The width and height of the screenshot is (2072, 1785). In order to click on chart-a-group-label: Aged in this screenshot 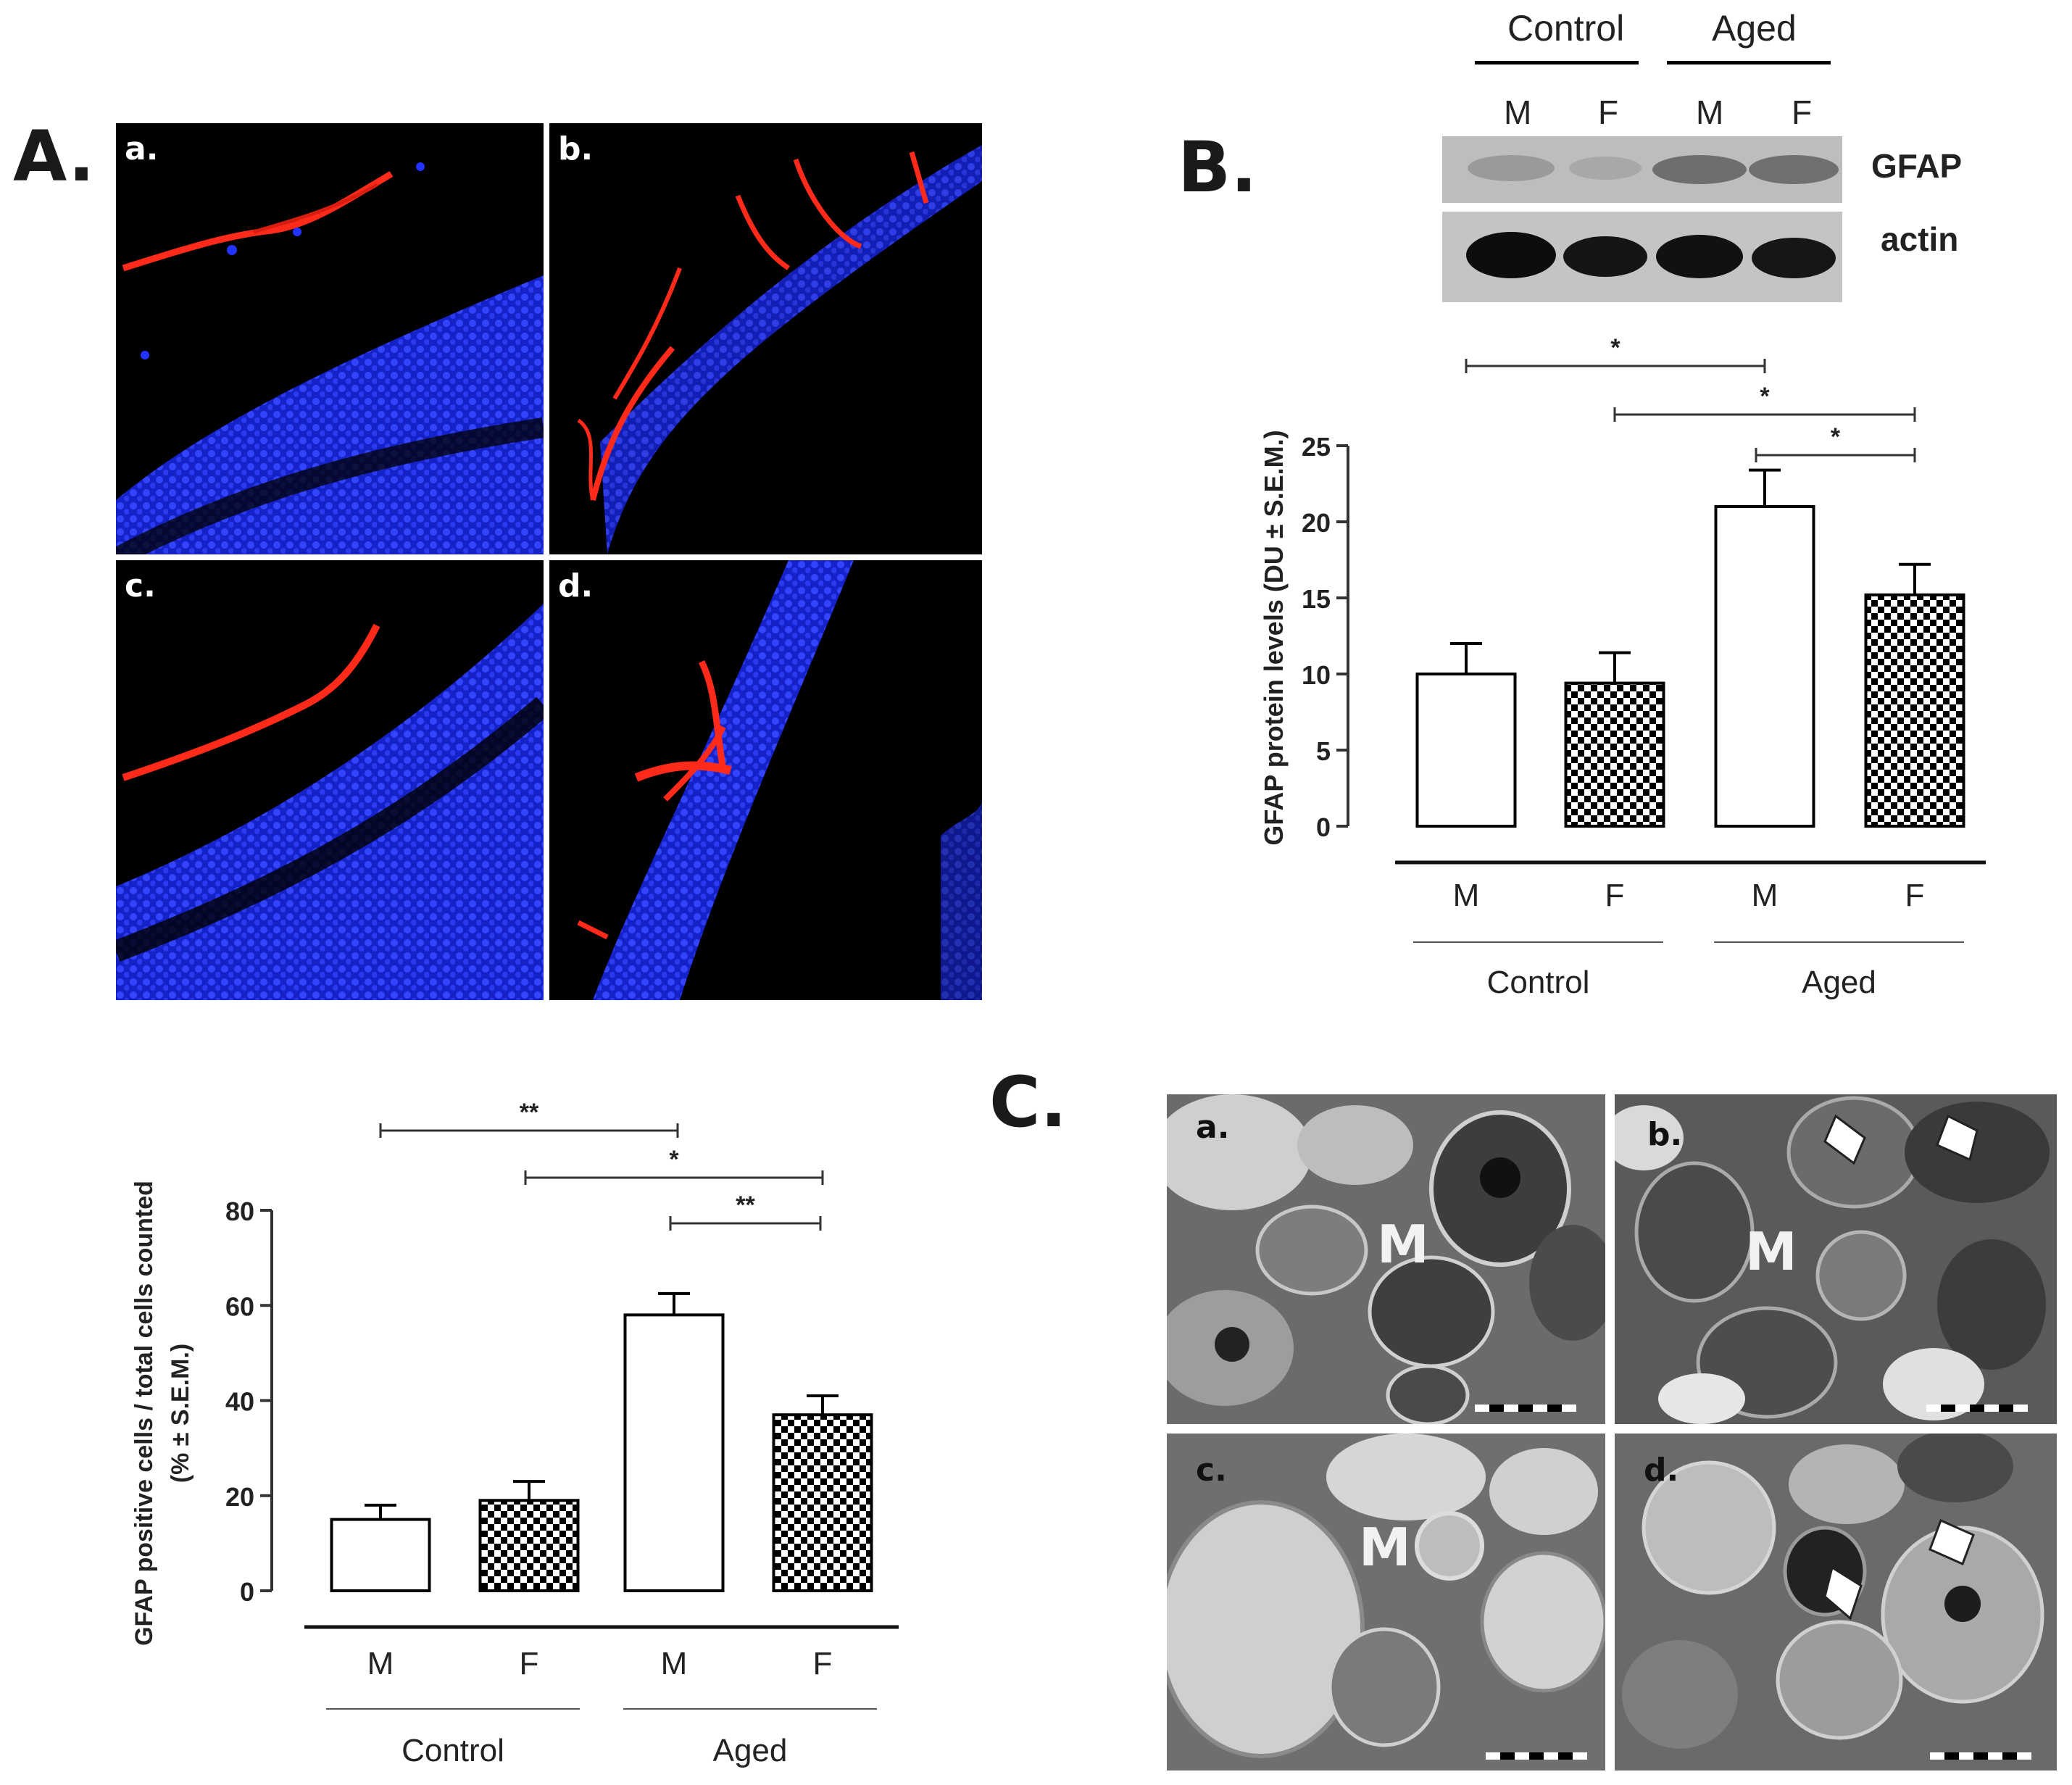, I will do `click(751, 1750)`.